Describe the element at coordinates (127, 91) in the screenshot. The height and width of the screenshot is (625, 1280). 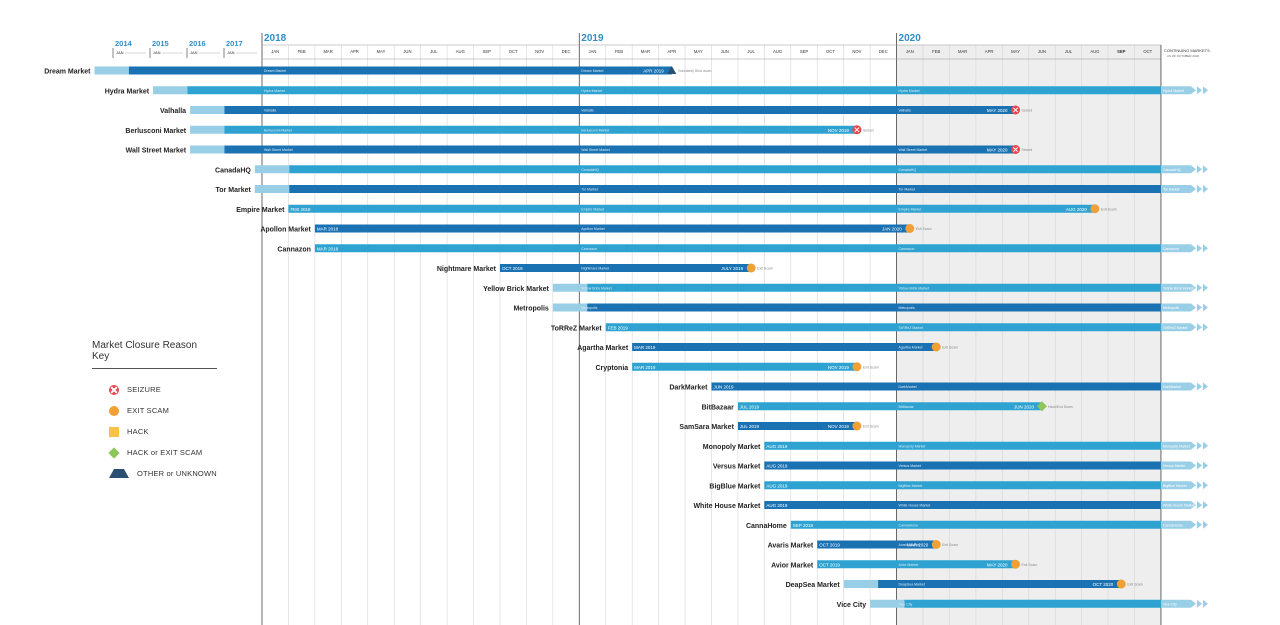
I see `market-name-label: Hydra Market` at that location.